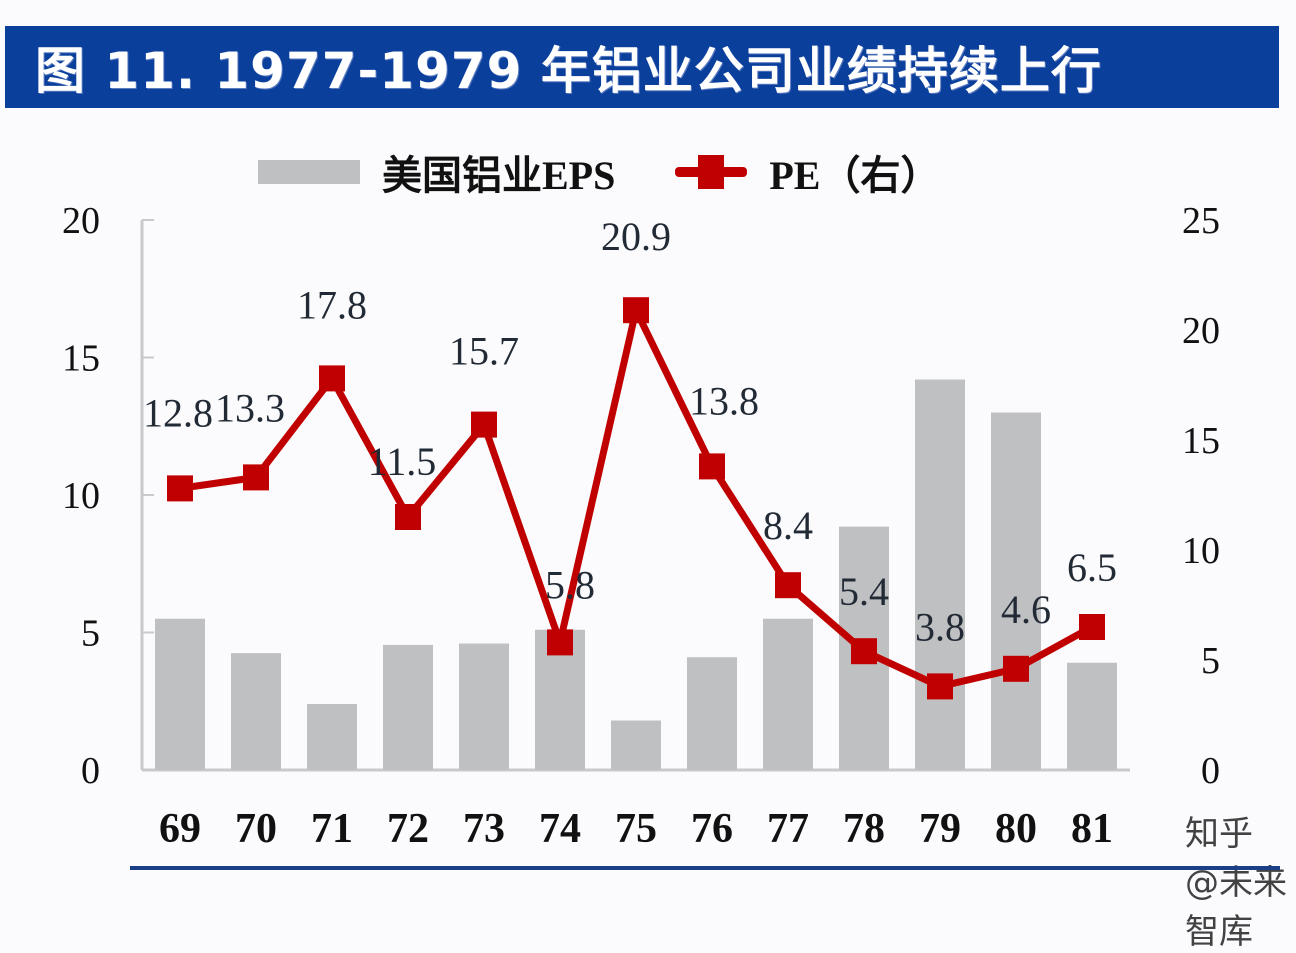 The height and width of the screenshot is (953, 1296). What do you see at coordinates (1210, 771) in the screenshot?
I see `right-axis-tick-label: 0` at bounding box center [1210, 771].